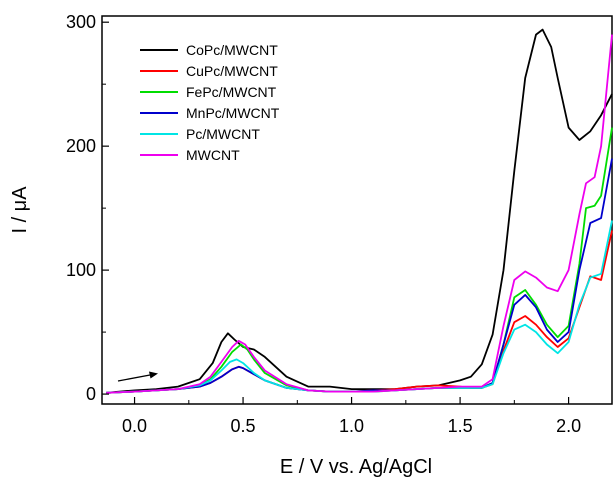 Image resolution: width=616 pixels, height=478 pixels. What do you see at coordinates (91, 394) in the screenshot?
I see `y-tick-label: 0` at bounding box center [91, 394].